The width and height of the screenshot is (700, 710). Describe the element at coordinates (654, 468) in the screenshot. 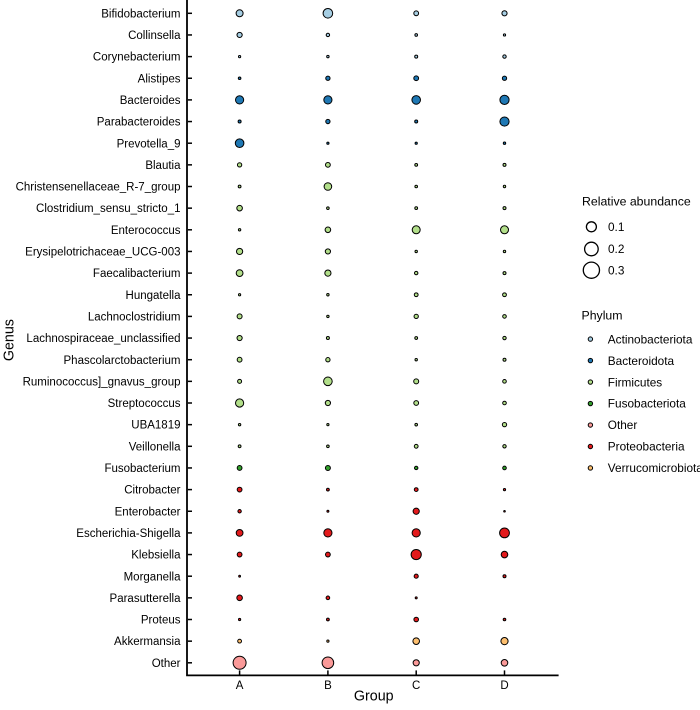

I see `svg-text: Verrucomicrobiota` at that location.